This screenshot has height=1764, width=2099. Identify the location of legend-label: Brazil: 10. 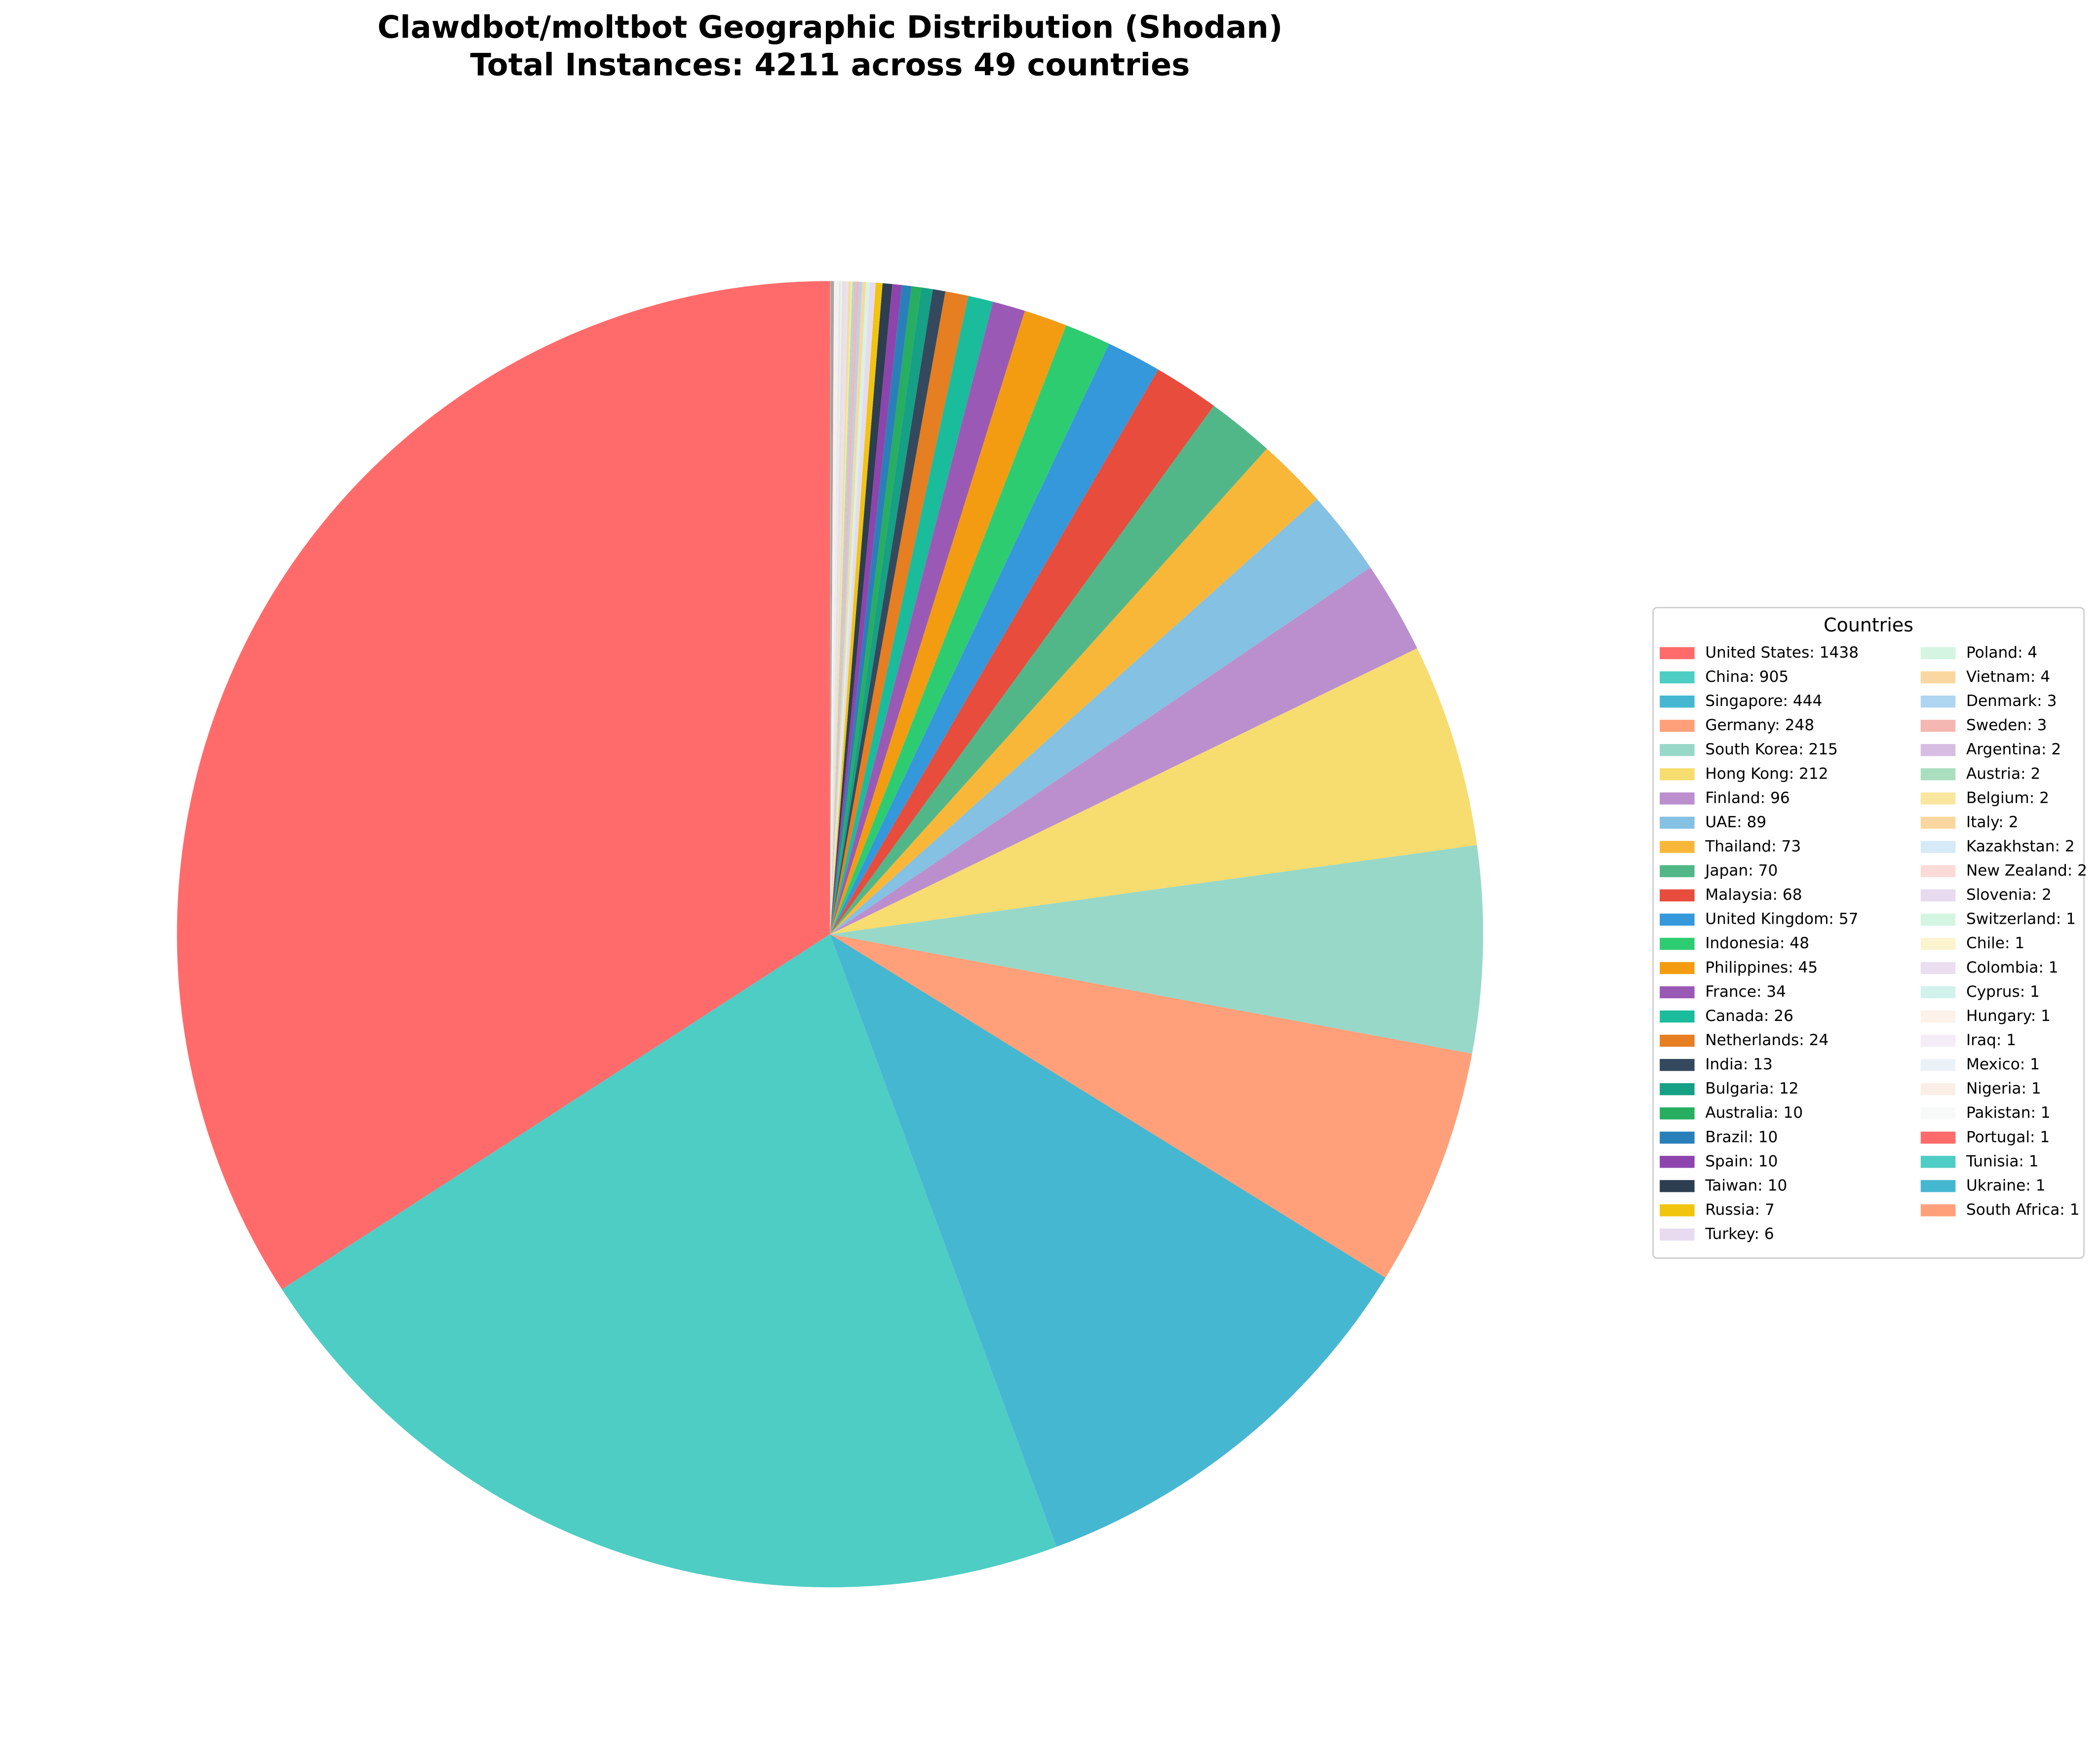
(1741, 1137).